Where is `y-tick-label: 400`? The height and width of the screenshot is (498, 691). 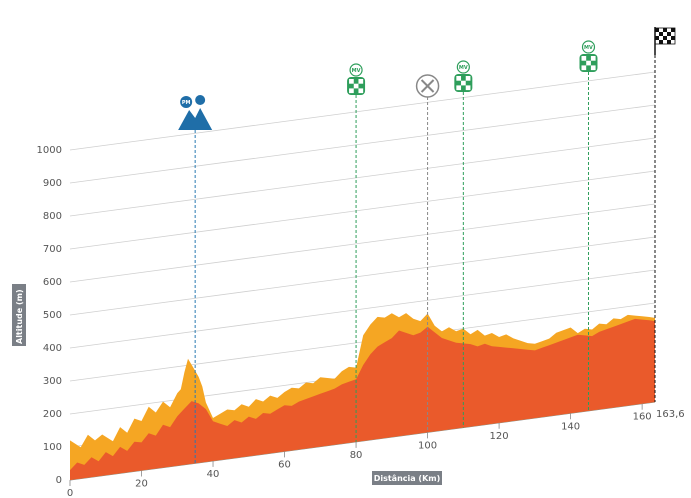 y-tick-label: 400 is located at coordinates (52, 348).